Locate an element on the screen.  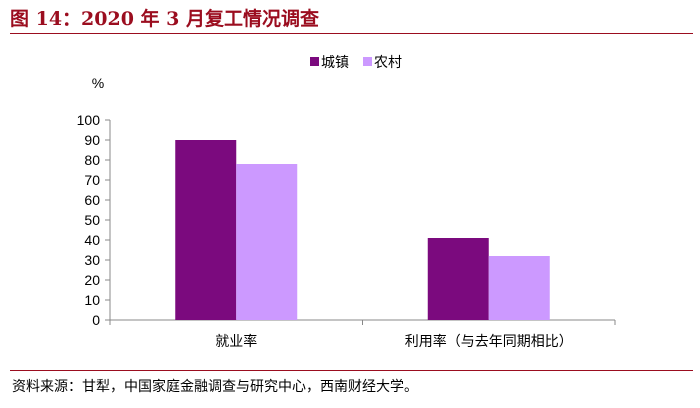
y-tick-label: 60 is located at coordinates (92, 200).